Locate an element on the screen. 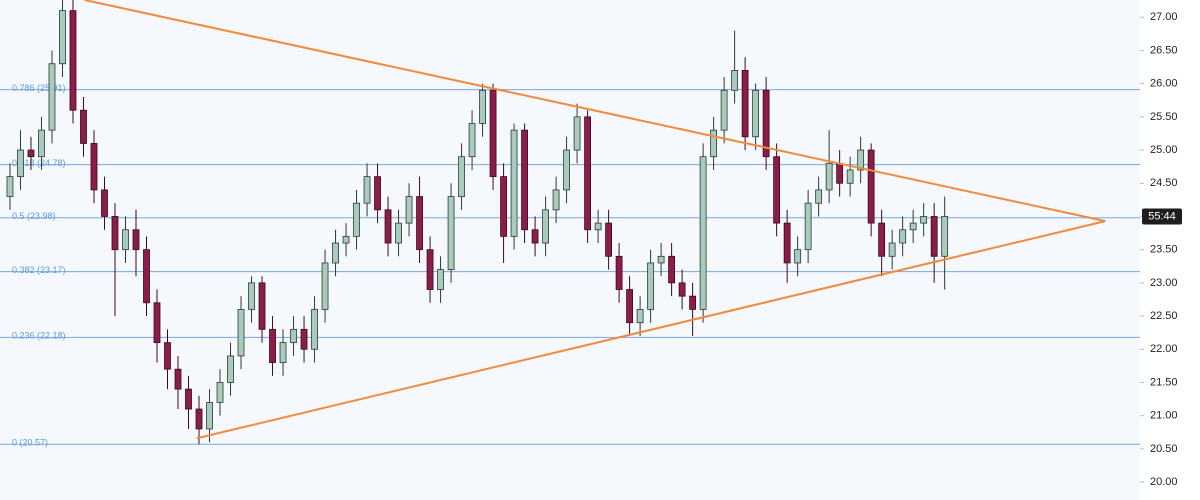 The height and width of the screenshot is (500, 1200). countdown-label: 55:44 is located at coordinates (1162, 216).